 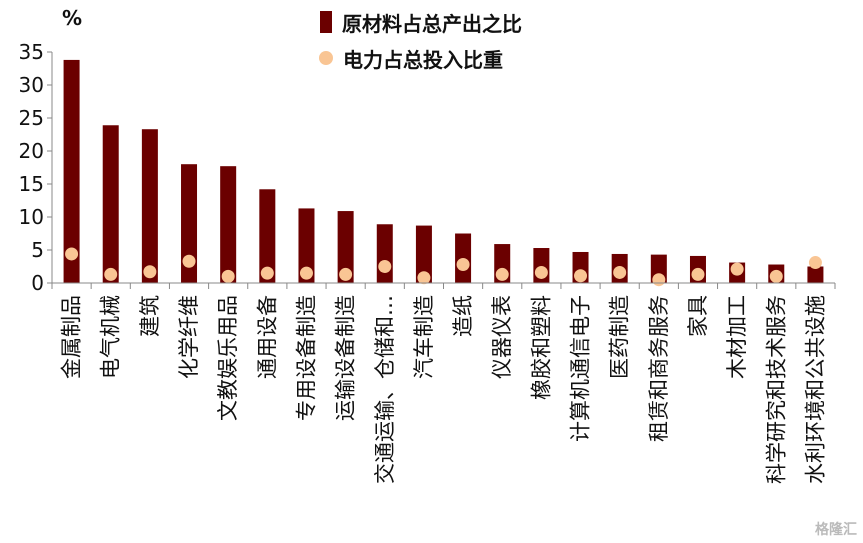 I want to click on x-tick-label: 电气机械, so click(x=111, y=337).